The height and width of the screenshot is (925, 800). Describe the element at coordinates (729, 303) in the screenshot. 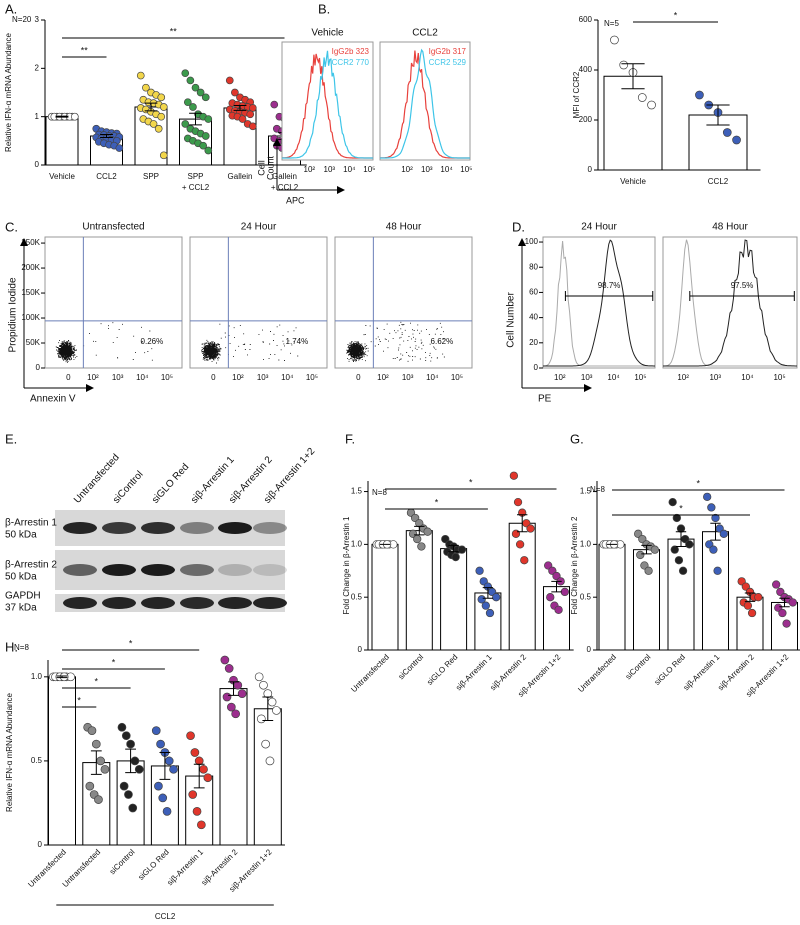

I see `histogram-curve` at that location.